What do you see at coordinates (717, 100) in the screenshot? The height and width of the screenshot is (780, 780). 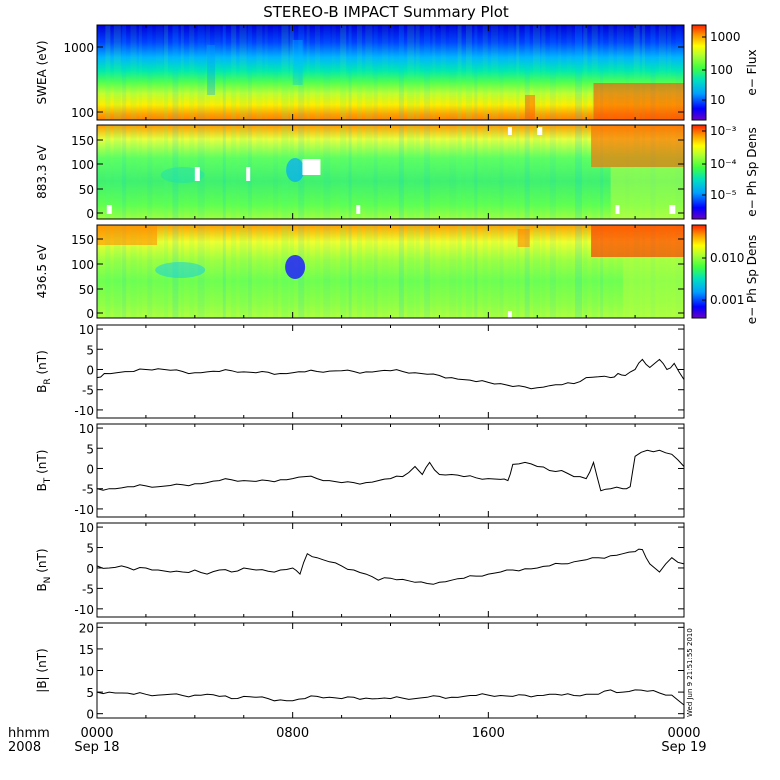 I see `colorbar-tick-label: 10` at bounding box center [717, 100].